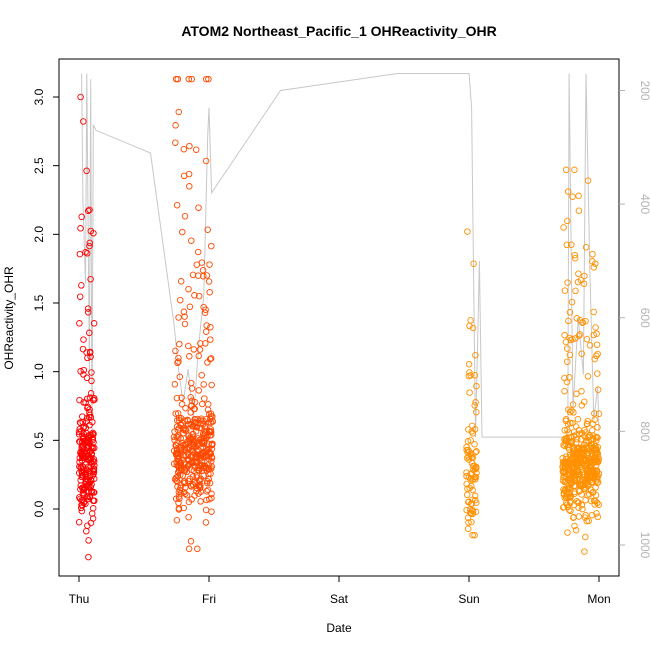  What do you see at coordinates (468, 599) in the screenshot?
I see `x-tick-label: Sun` at bounding box center [468, 599].